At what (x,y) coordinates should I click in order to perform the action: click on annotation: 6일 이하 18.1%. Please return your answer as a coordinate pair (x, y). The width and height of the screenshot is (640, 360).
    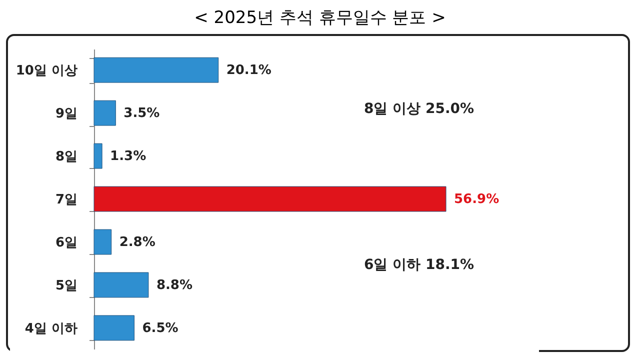
    Looking at the image, I should click on (419, 265).